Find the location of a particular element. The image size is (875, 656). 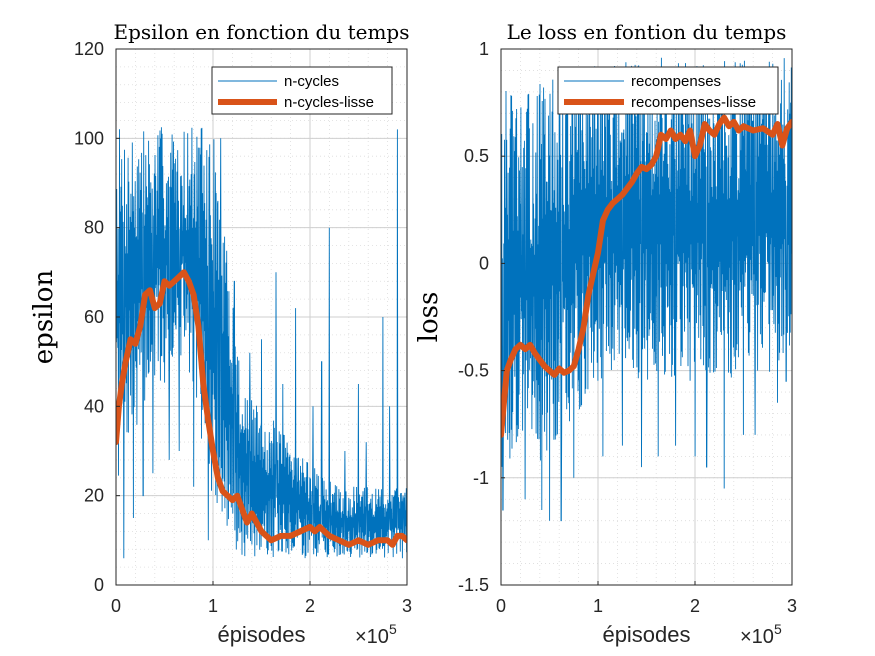

series-line-n-cycles-lisse is located at coordinates (261, 408).